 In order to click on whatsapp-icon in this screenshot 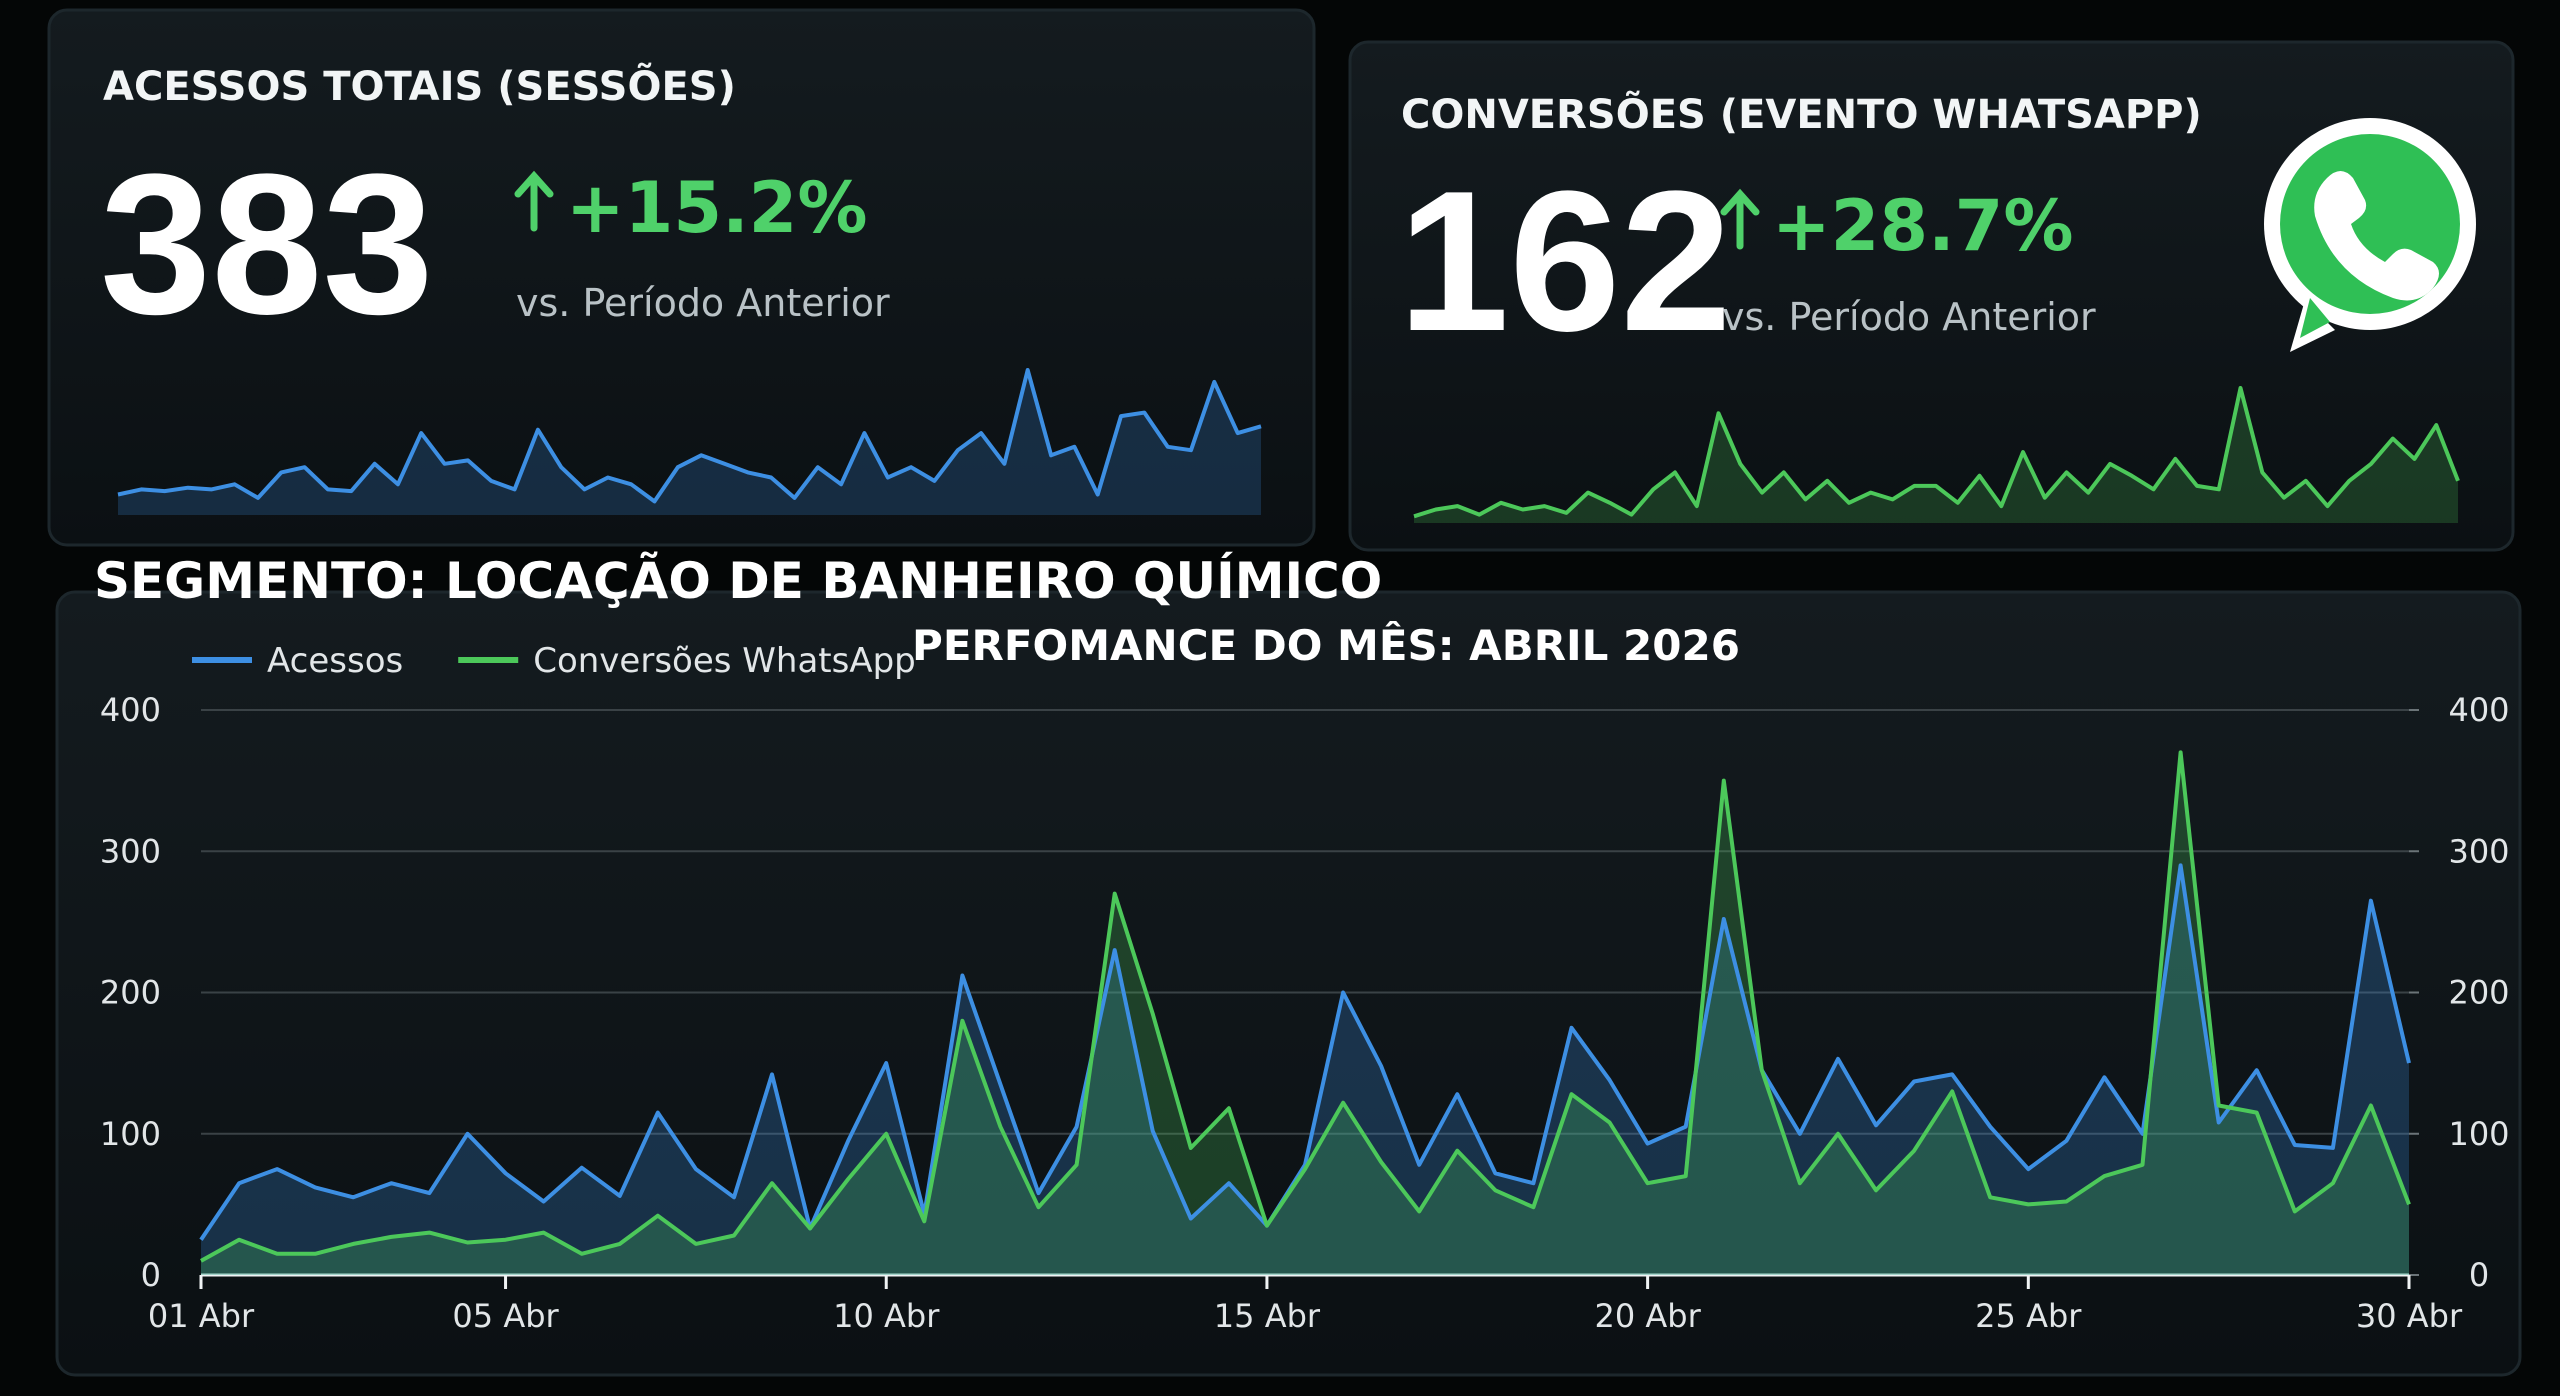, I will do `click(2370, 235)`.